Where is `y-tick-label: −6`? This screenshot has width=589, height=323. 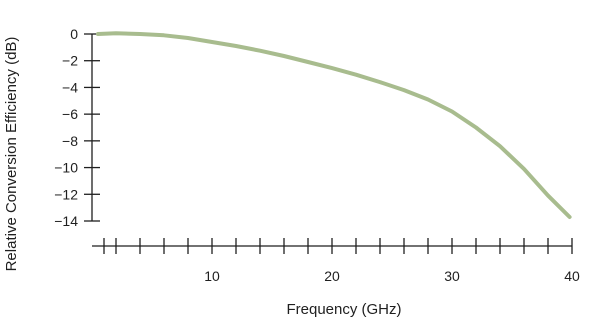
y-tick-label: −6 is located at coordinates (70, 114).